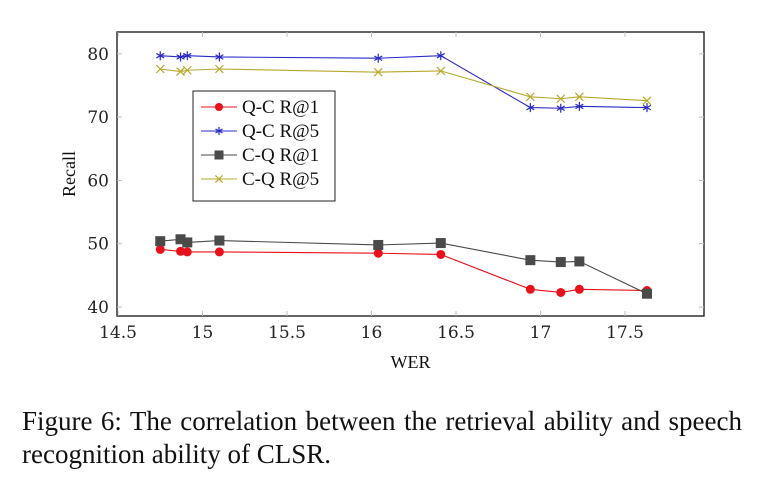  Describe the element at coordinates (280, 107) in the screenshot. I see `legend-label: Q-C R@1` at that location.